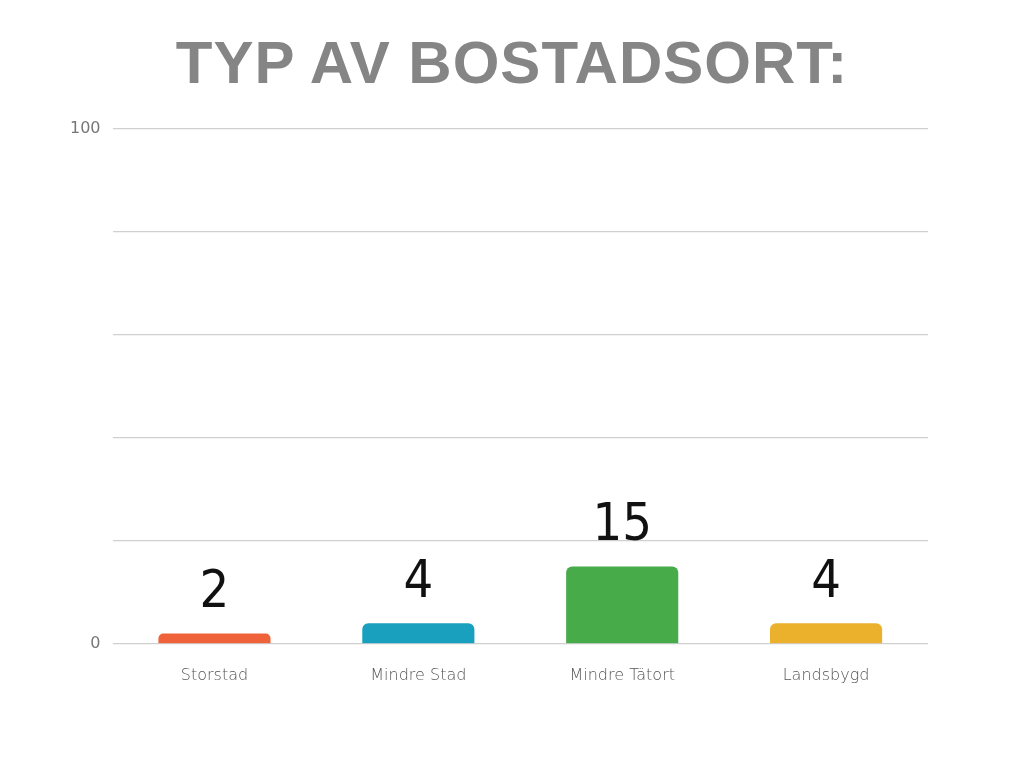 This screenshot has width=1024, height=768. I want to click on x-tick-label: Landsbygd, so click(826, 674).